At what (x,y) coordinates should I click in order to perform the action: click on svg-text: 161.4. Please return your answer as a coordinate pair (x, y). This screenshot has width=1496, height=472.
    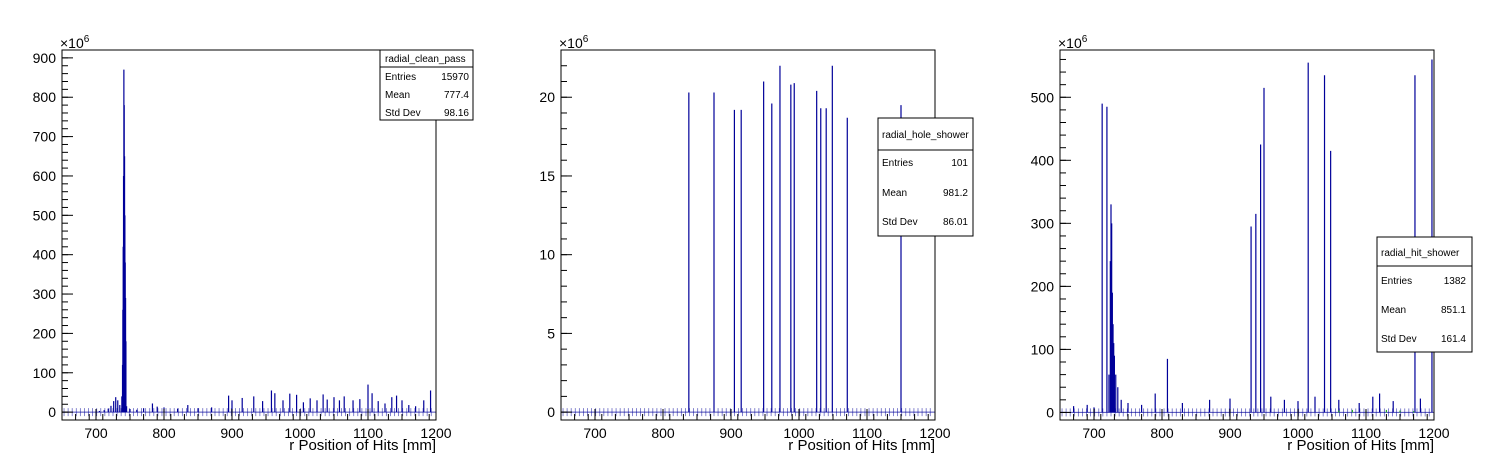
    Looking at the image, I should click on (1453, 339).